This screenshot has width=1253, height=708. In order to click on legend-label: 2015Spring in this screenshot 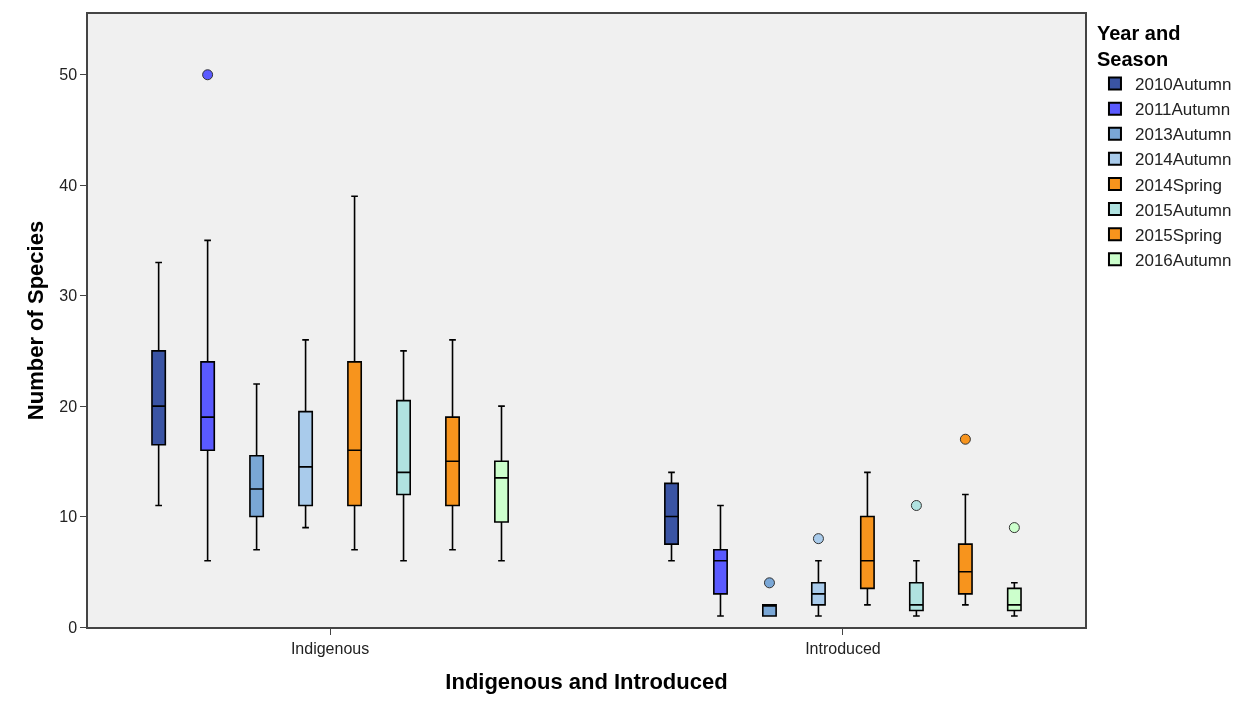, I will do `click(1178, 235)`.